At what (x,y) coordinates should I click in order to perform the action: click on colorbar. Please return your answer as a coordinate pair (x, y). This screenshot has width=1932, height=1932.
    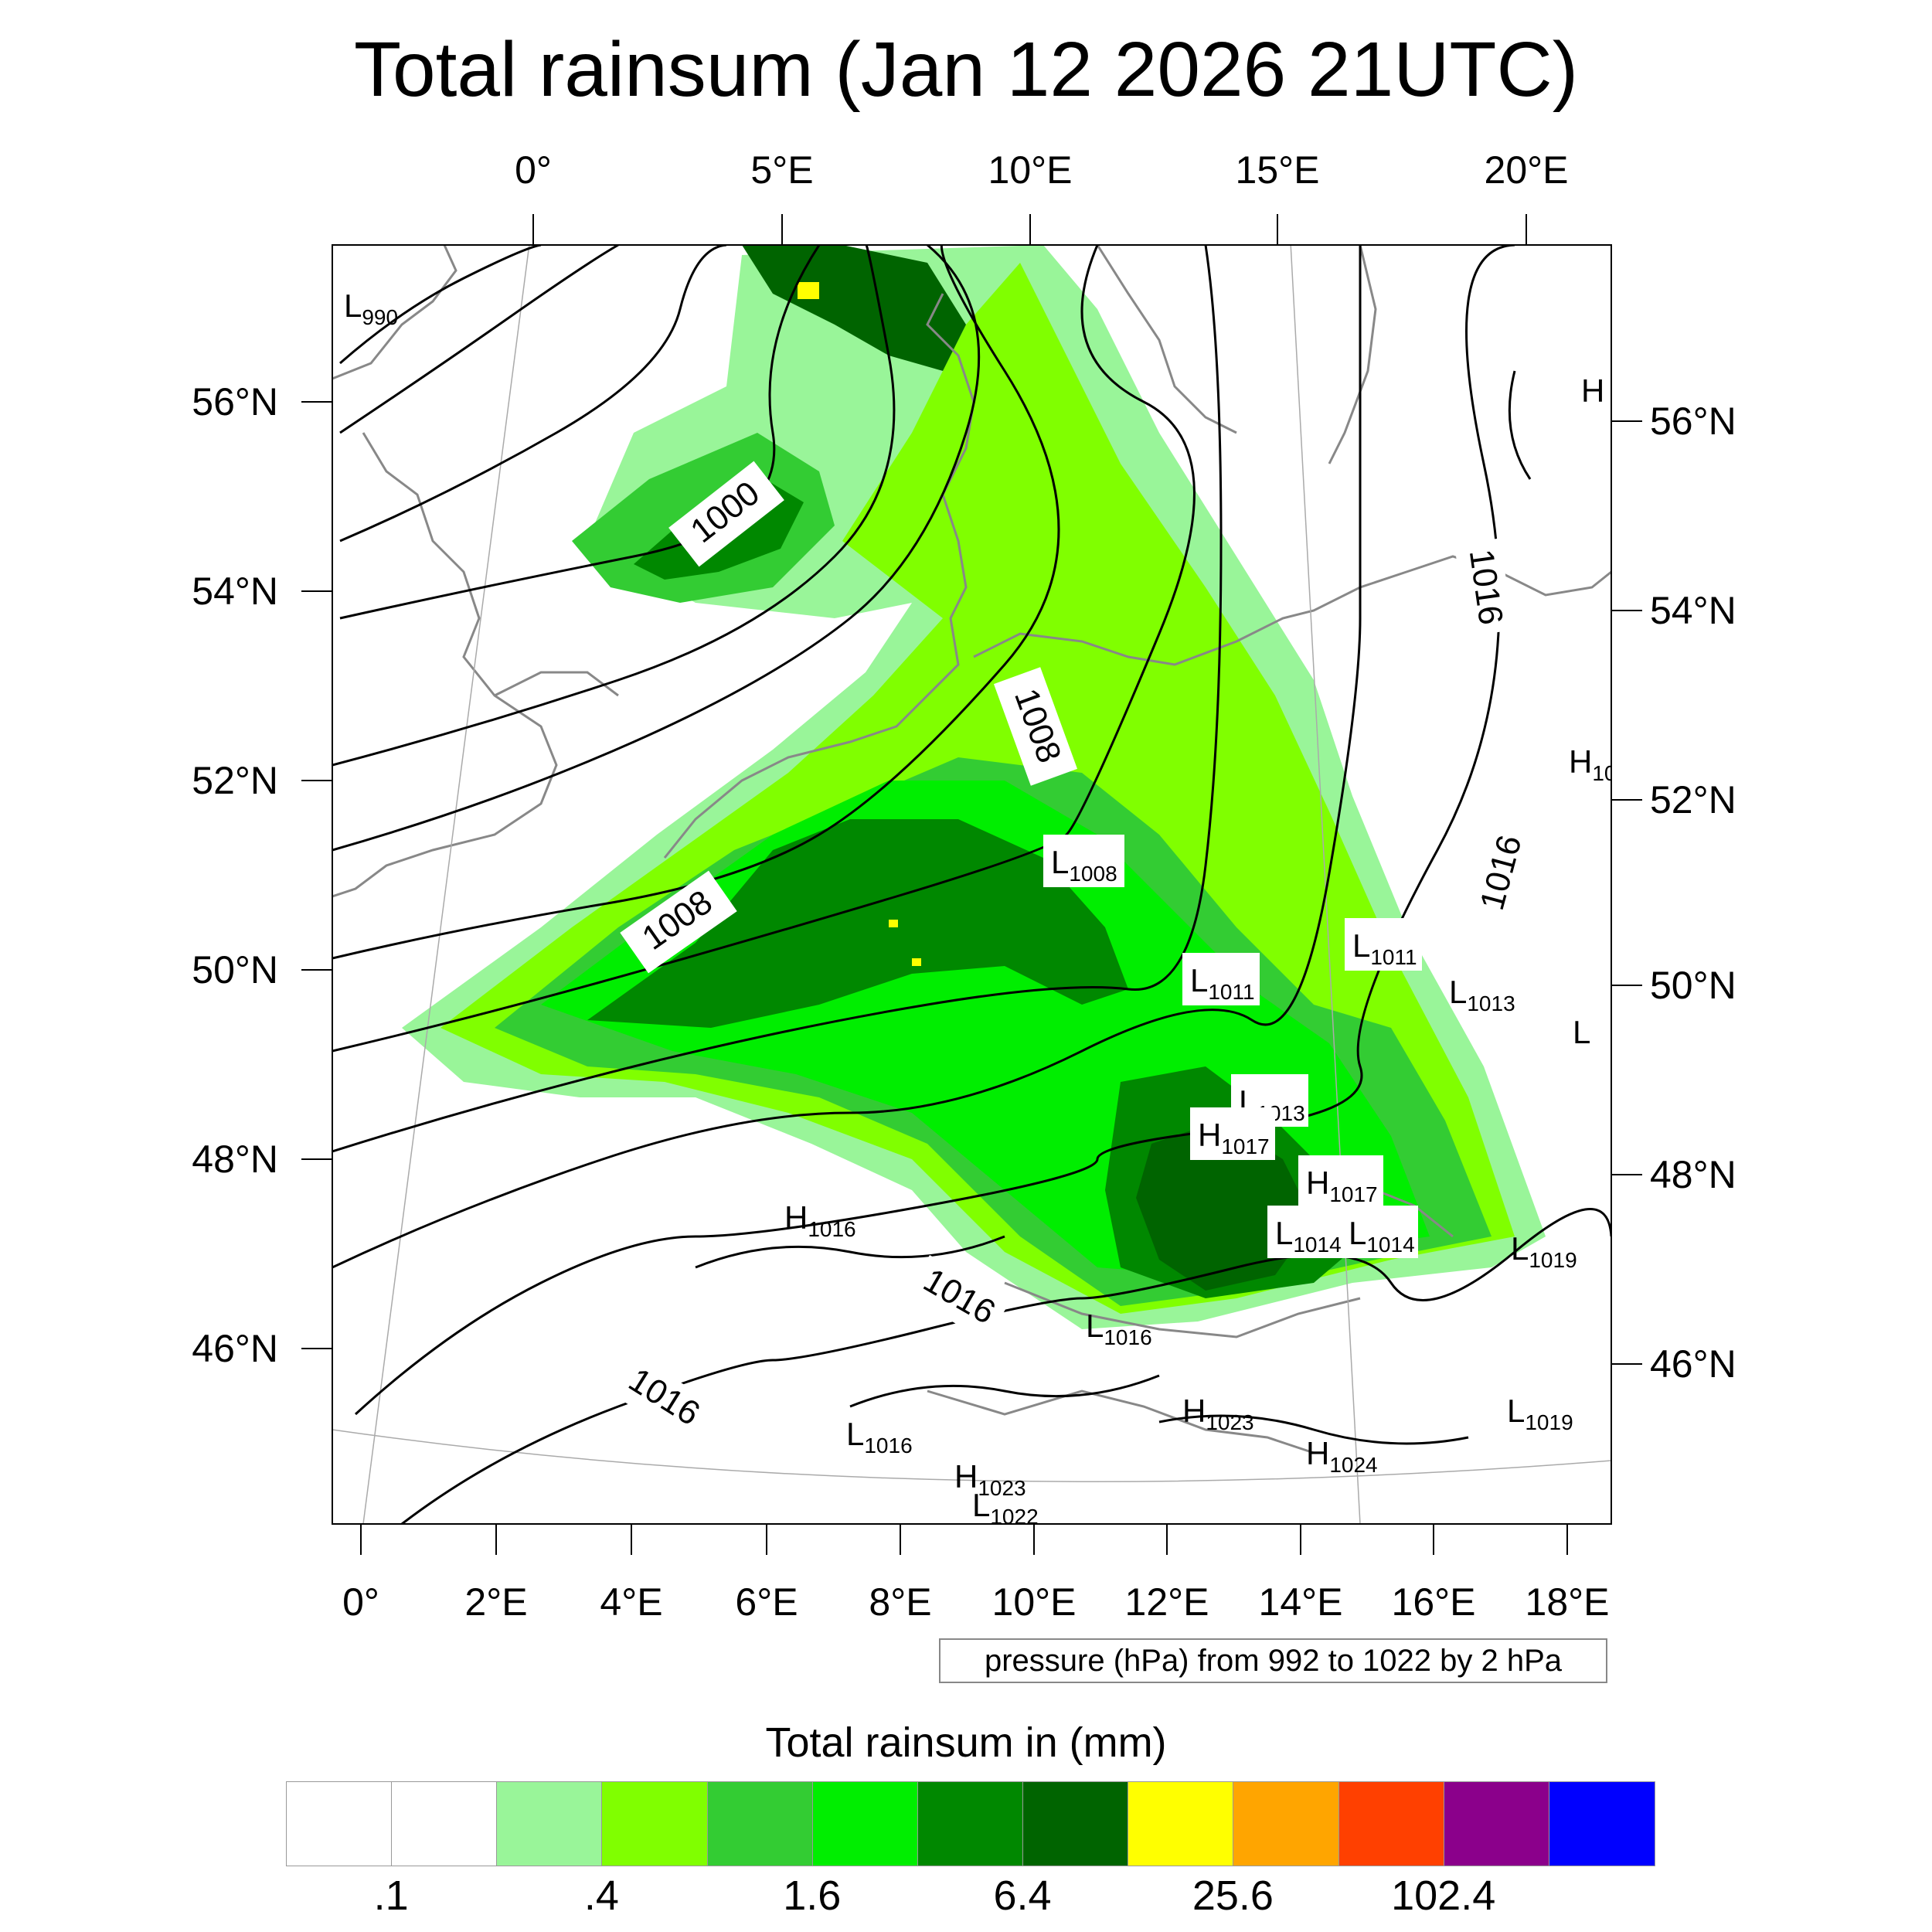
    Looking at the image, I should click on (971, 1824).